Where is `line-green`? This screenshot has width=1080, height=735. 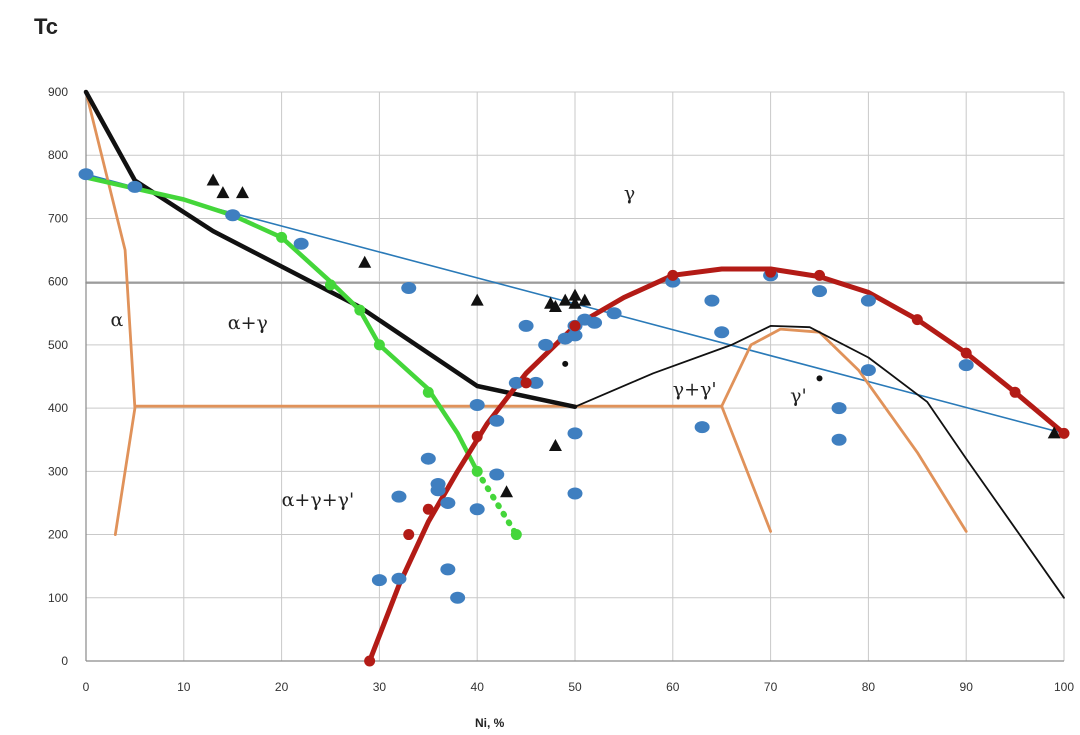
line-green is located at coordinates (281, 324).